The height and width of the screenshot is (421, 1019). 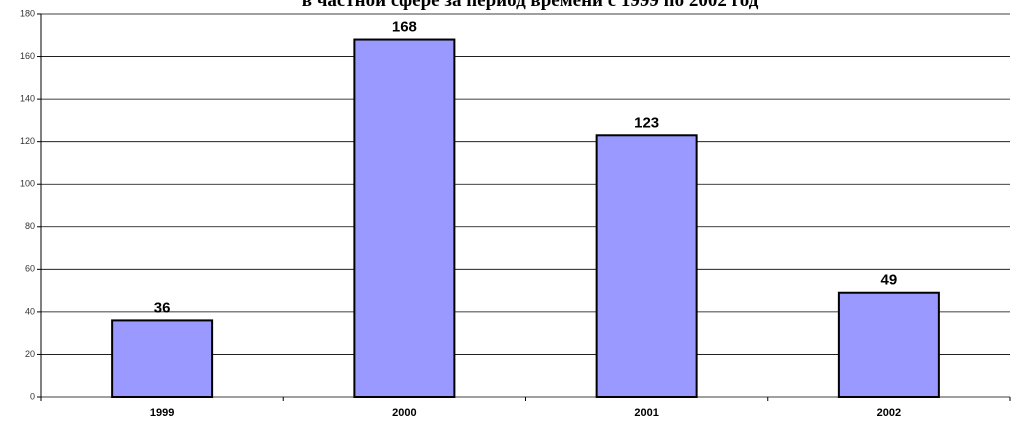 I want to click on y-tick-label: 0, so click(x=32, y=396).